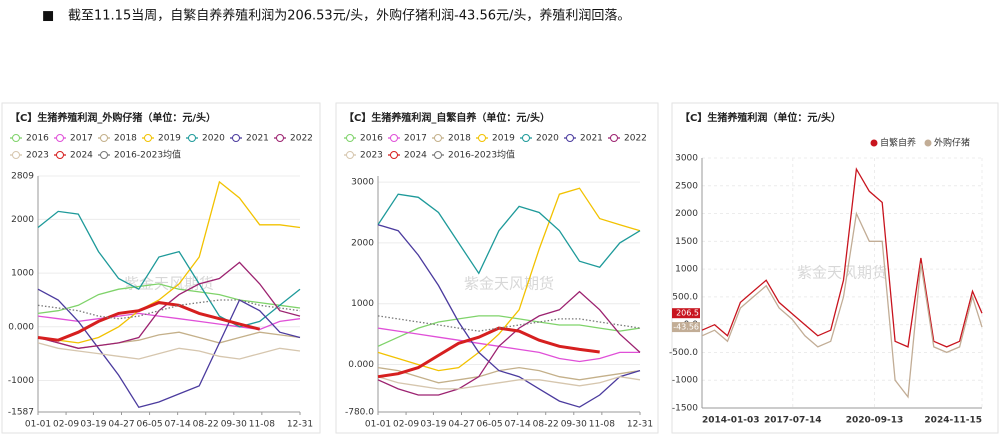  What do you see at coordinates (591, 139) in the screenshot?
I see `legend-label: 2021` at bounding box center [591, 139].